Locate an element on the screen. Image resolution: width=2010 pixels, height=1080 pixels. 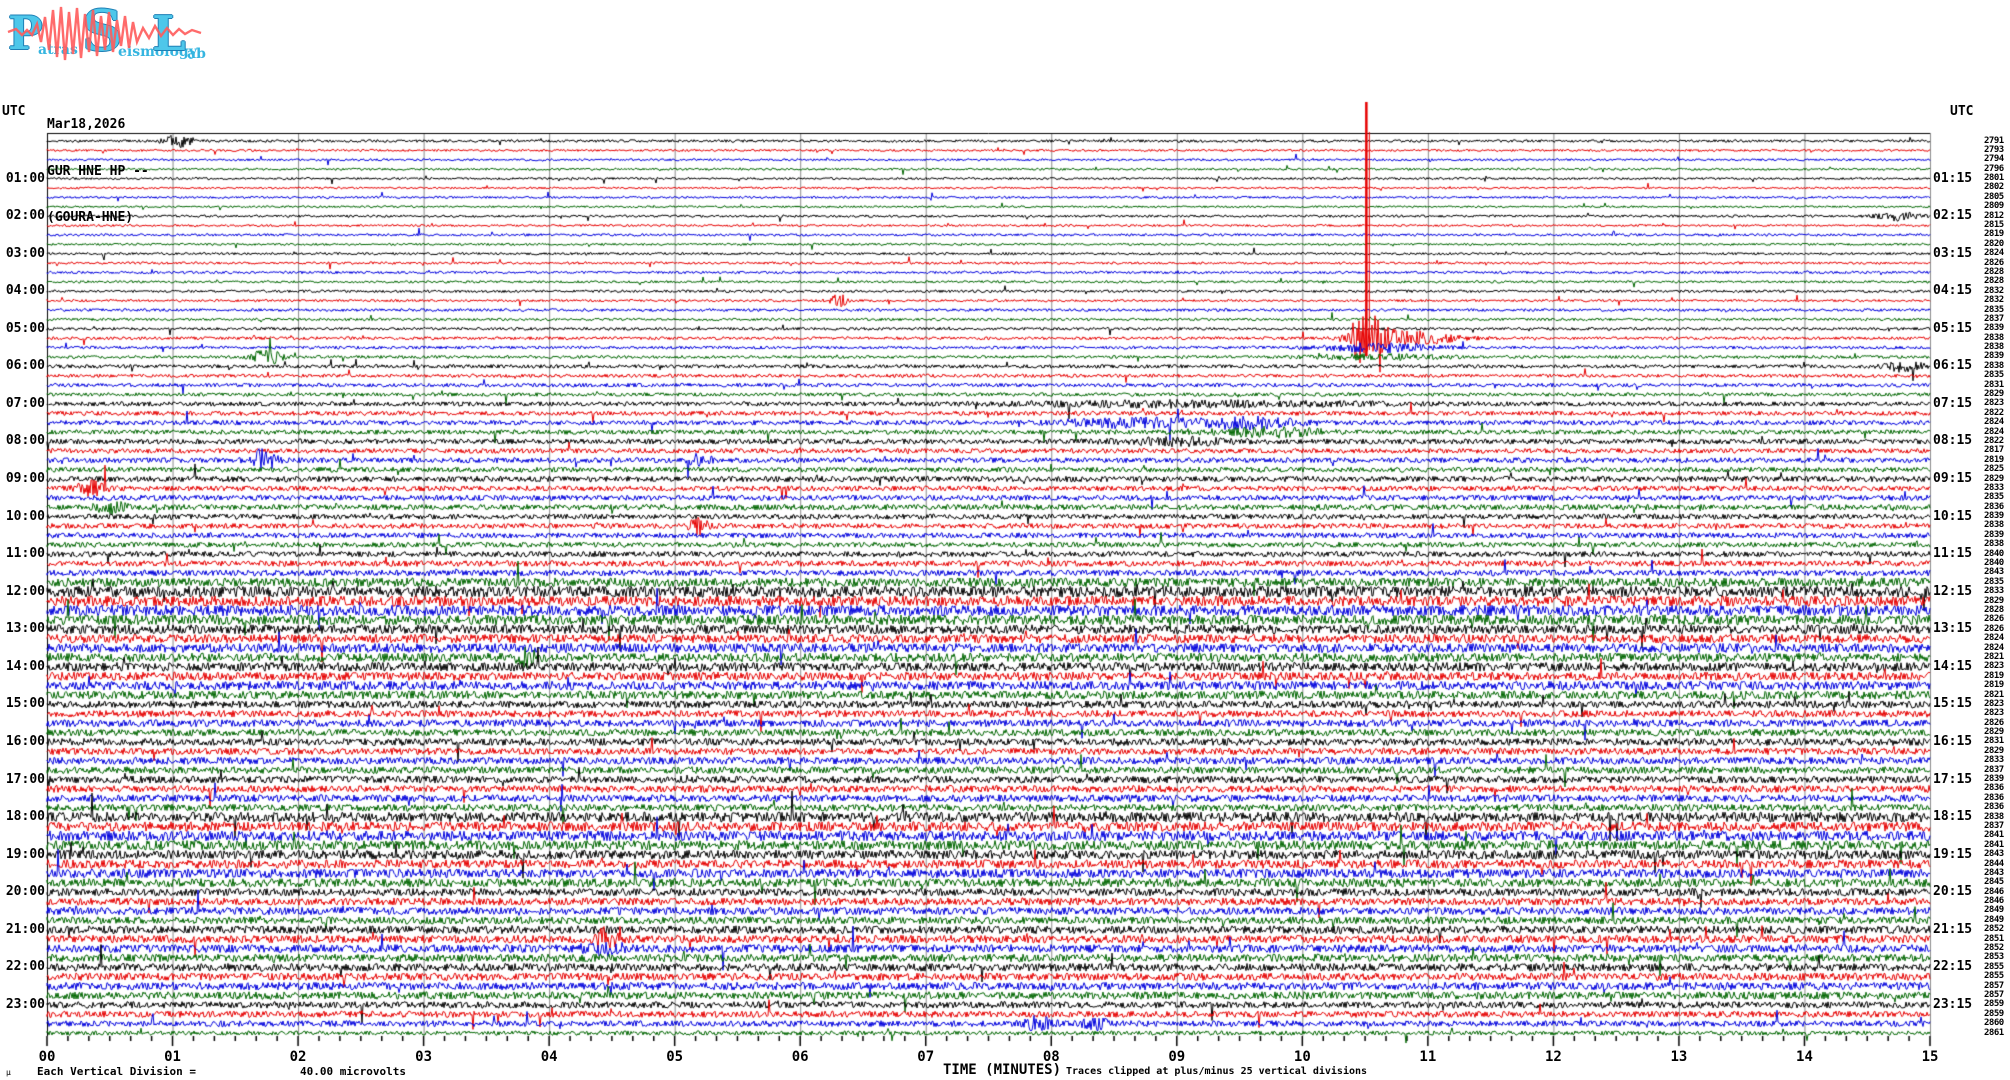
row-number: 2831 is located at coordinates (1994, 741).